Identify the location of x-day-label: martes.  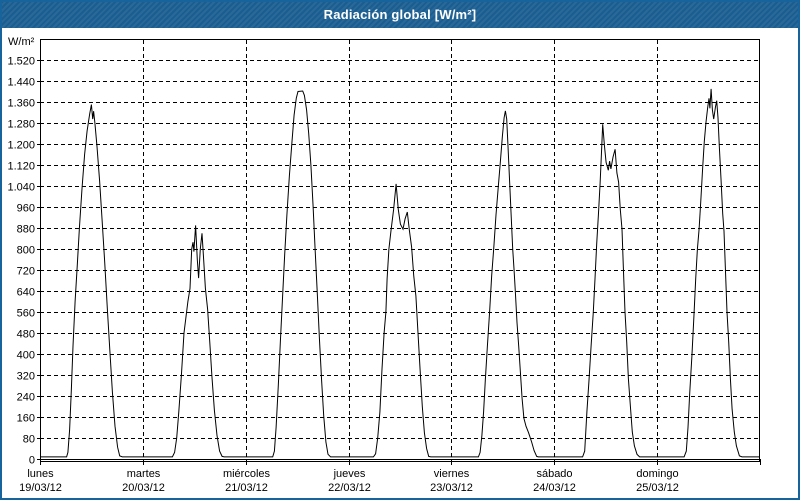
(144, 474).